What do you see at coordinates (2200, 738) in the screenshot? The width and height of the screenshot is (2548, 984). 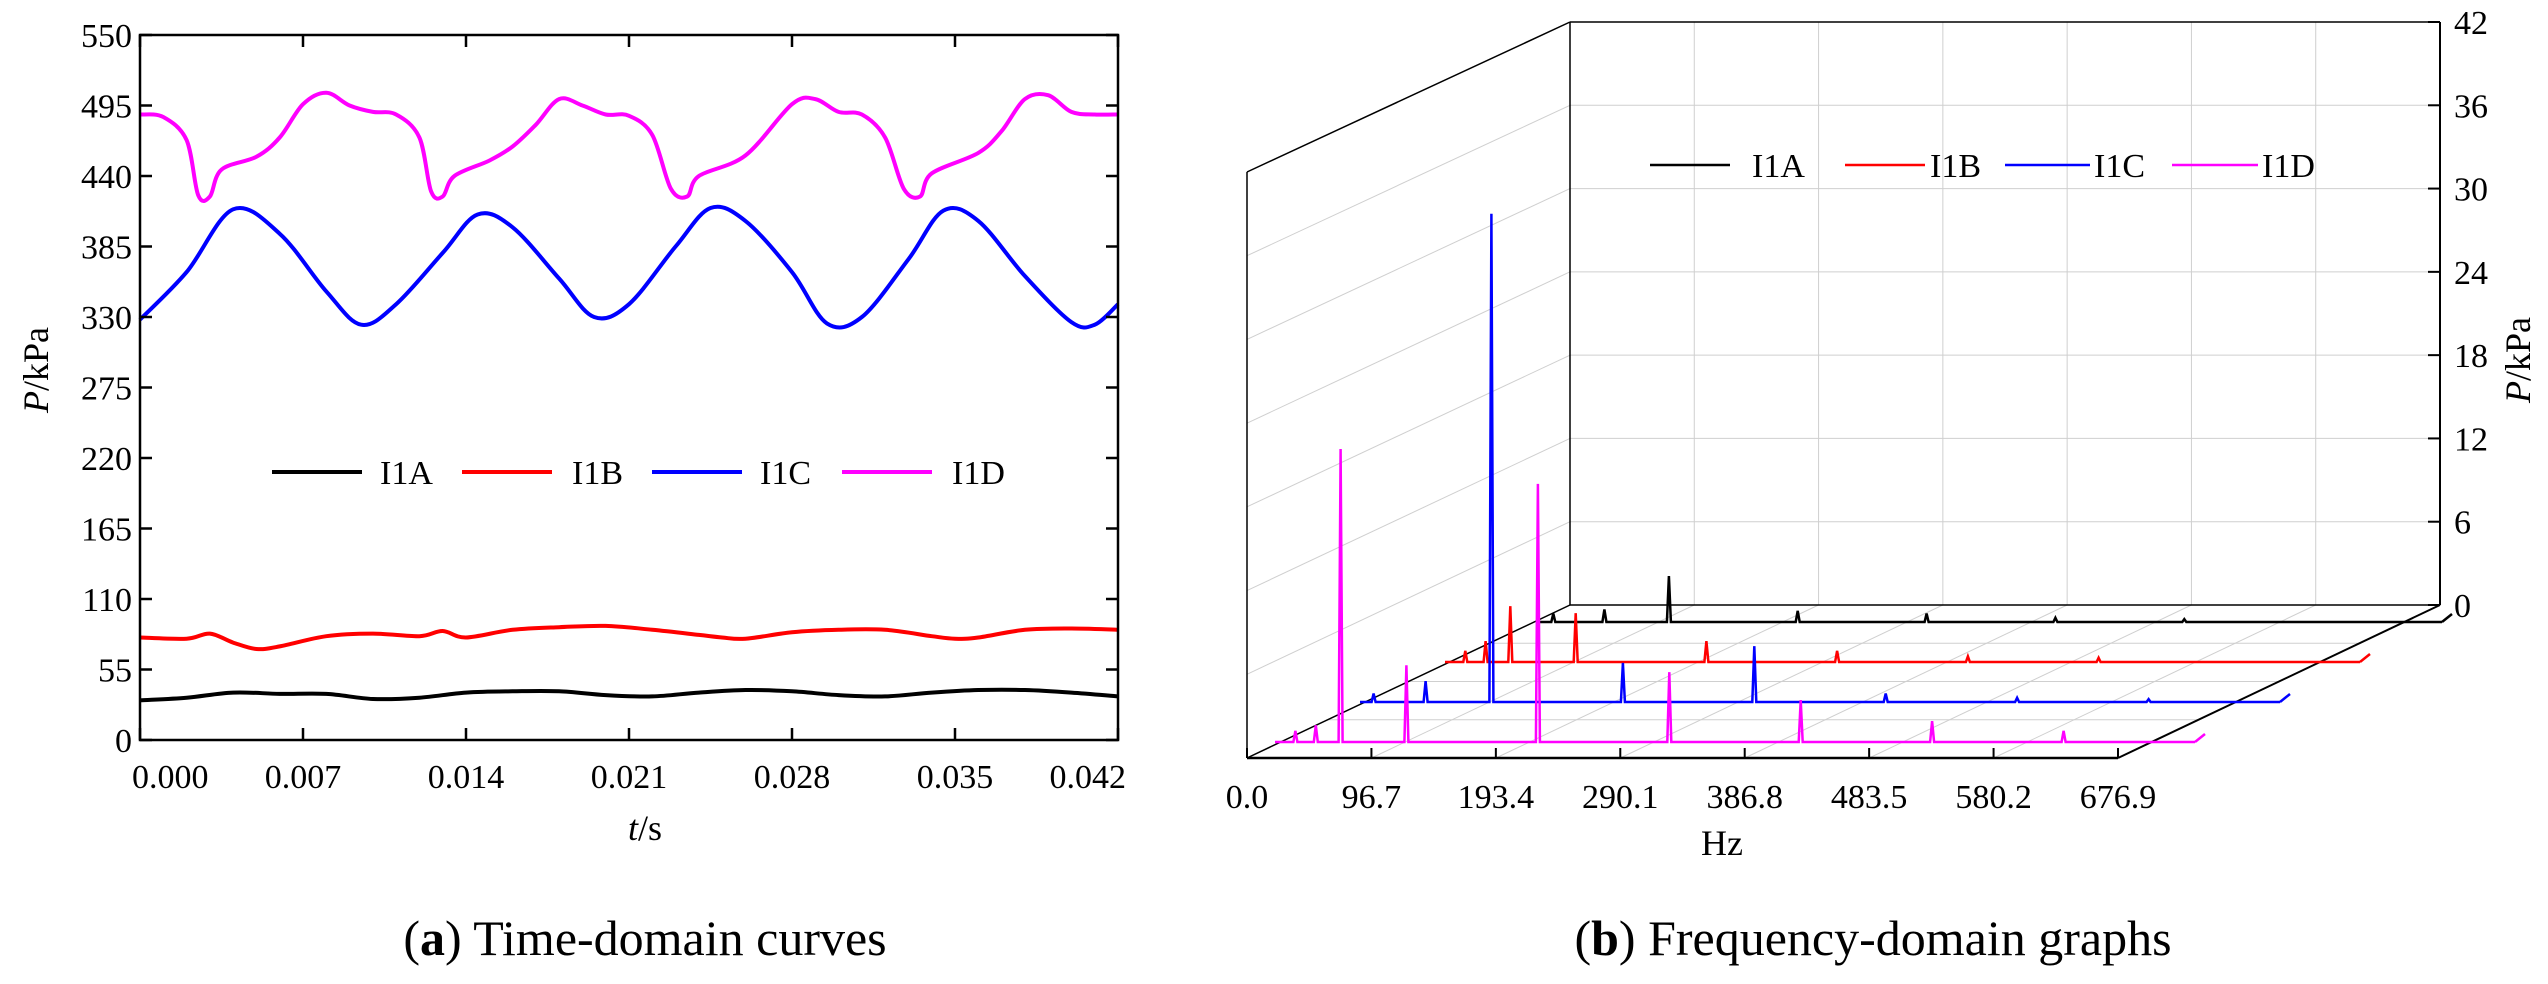 I see `spectrum-end-i1d` at bounding box center [2200, 738].